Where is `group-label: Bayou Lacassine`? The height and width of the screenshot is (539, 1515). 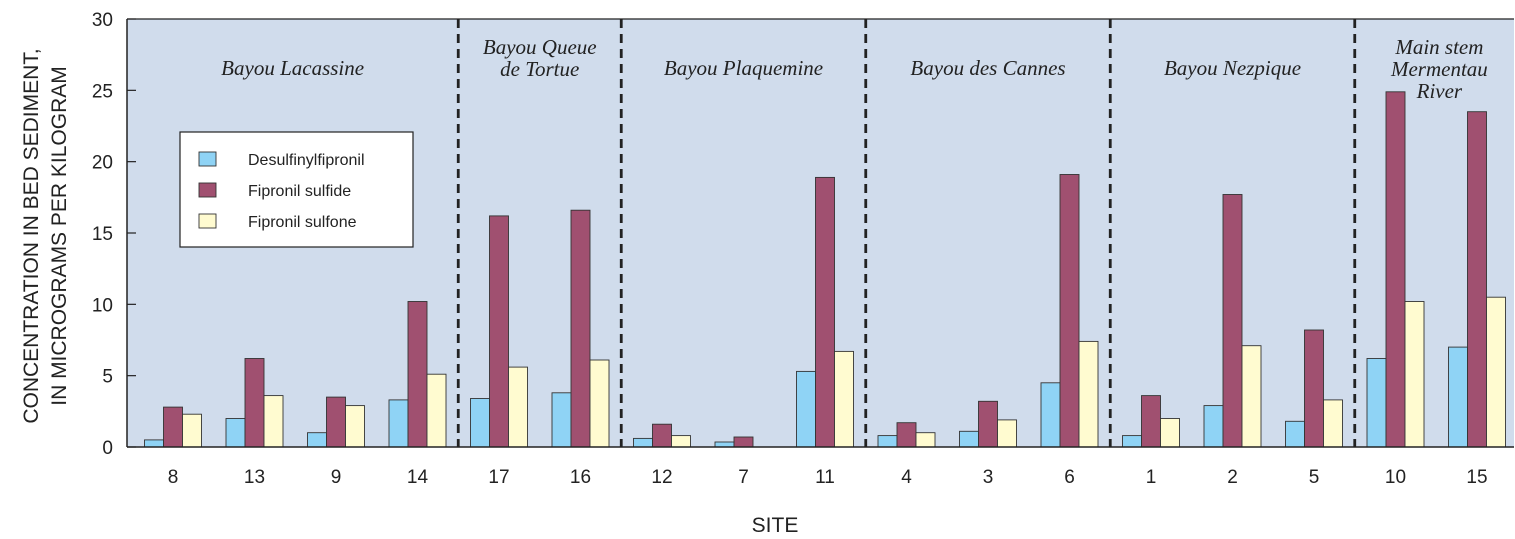 group-label: Bayou Lacassine is located at coordinates (292, 68).